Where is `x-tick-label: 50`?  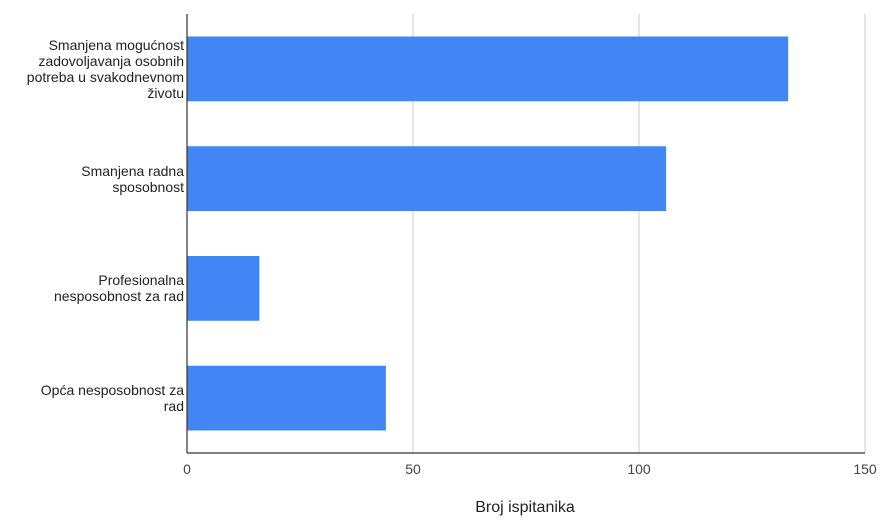 x-tick-label: 50 is located at coordinates (413, 469).